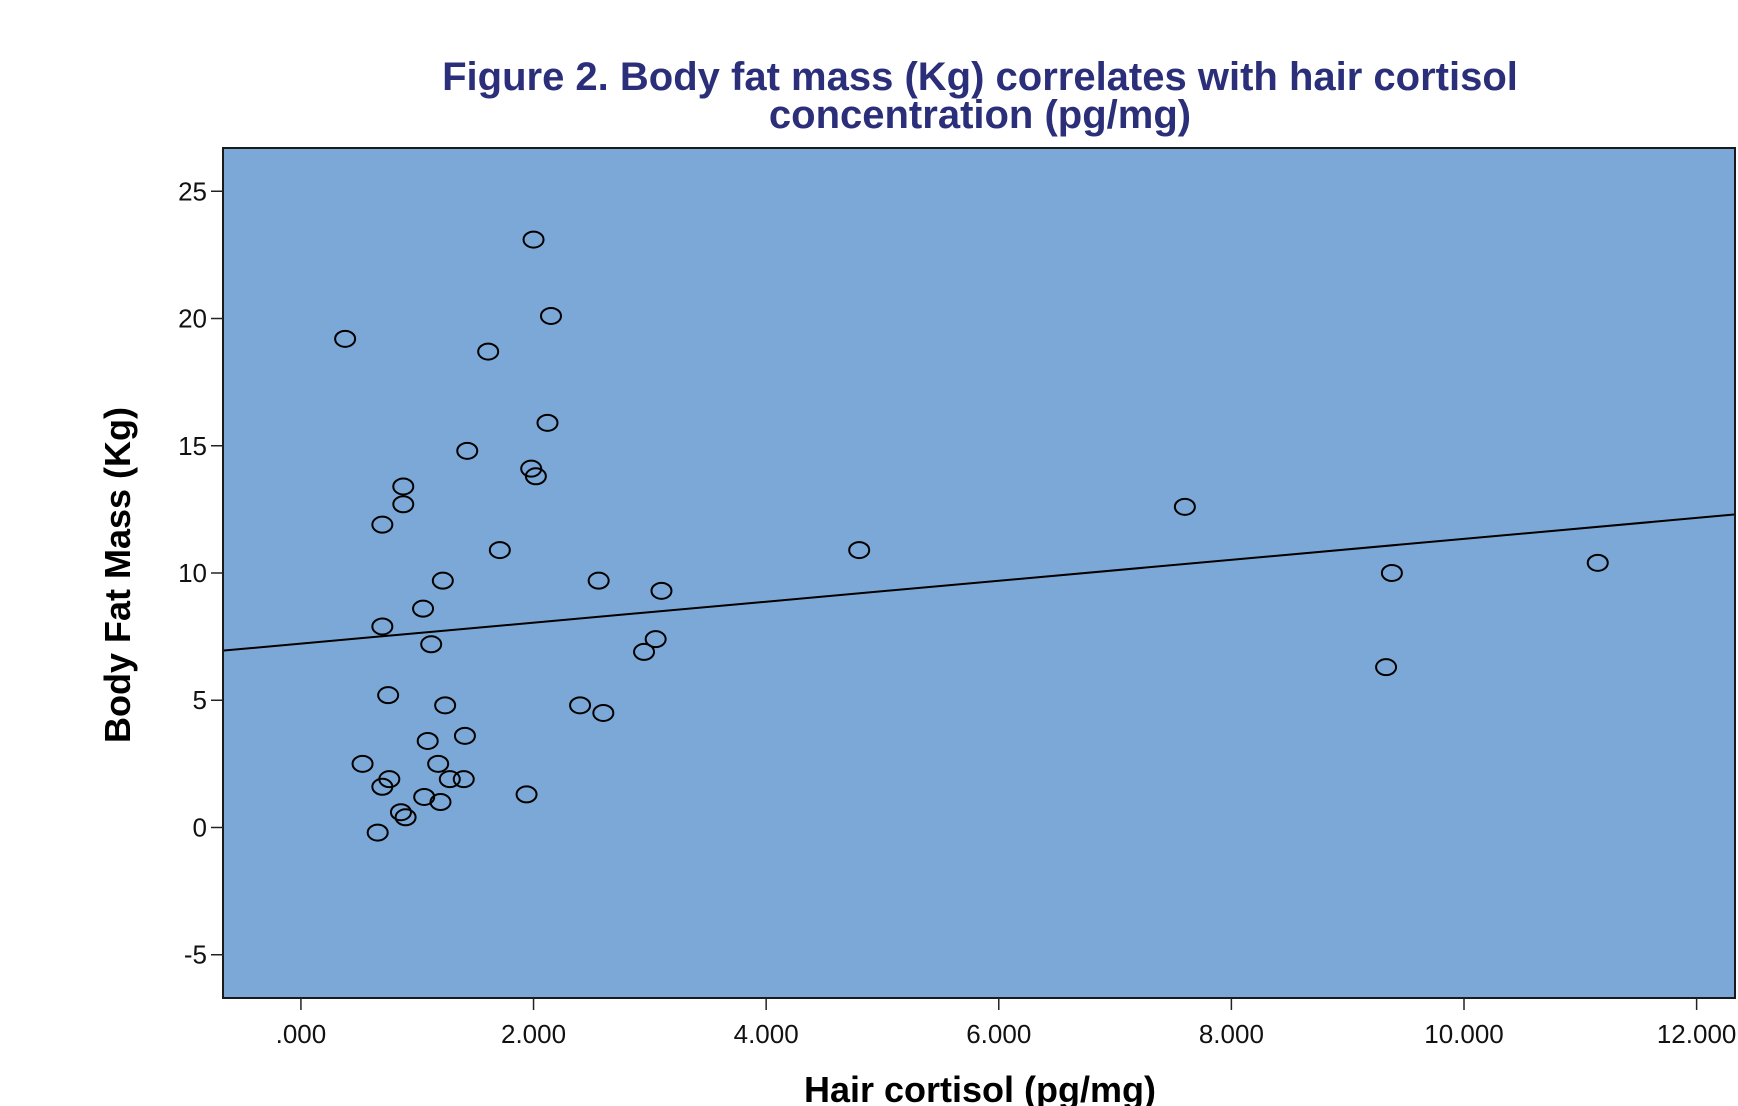  What do you see at coordinates (766, 1034) in the screenshot?
I see `x-tick-label: 4.000` at bounding box center [766, 1034].